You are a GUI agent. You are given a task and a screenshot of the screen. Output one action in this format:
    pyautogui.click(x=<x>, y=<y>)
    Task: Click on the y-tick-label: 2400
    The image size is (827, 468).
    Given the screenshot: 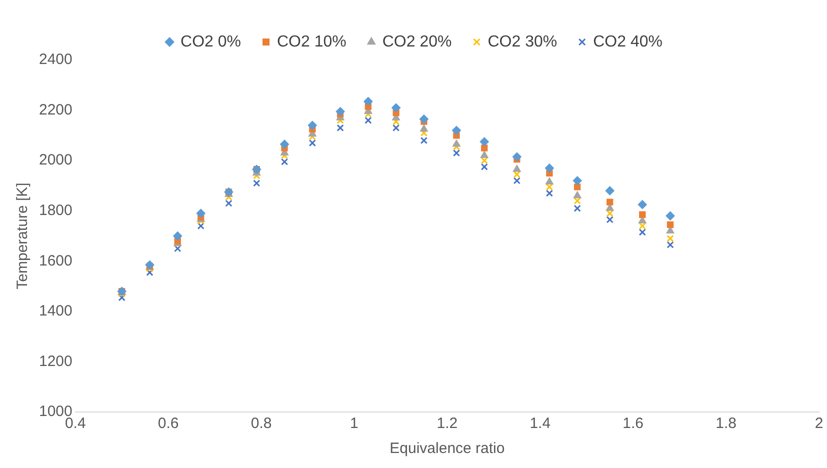 What is the action you would take?
    pyautogui.click(x=55, y=59)
    